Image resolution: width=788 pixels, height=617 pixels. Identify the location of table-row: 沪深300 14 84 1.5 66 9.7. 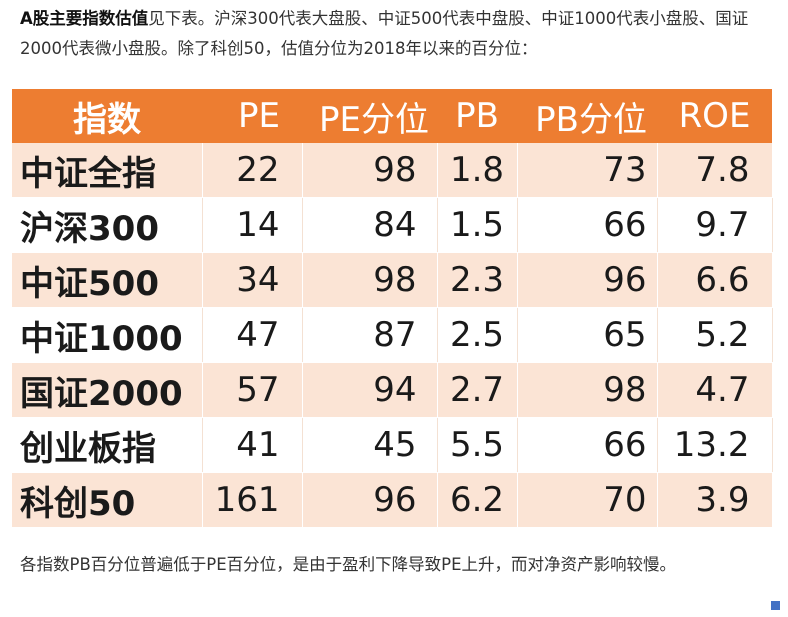
(392, 225).